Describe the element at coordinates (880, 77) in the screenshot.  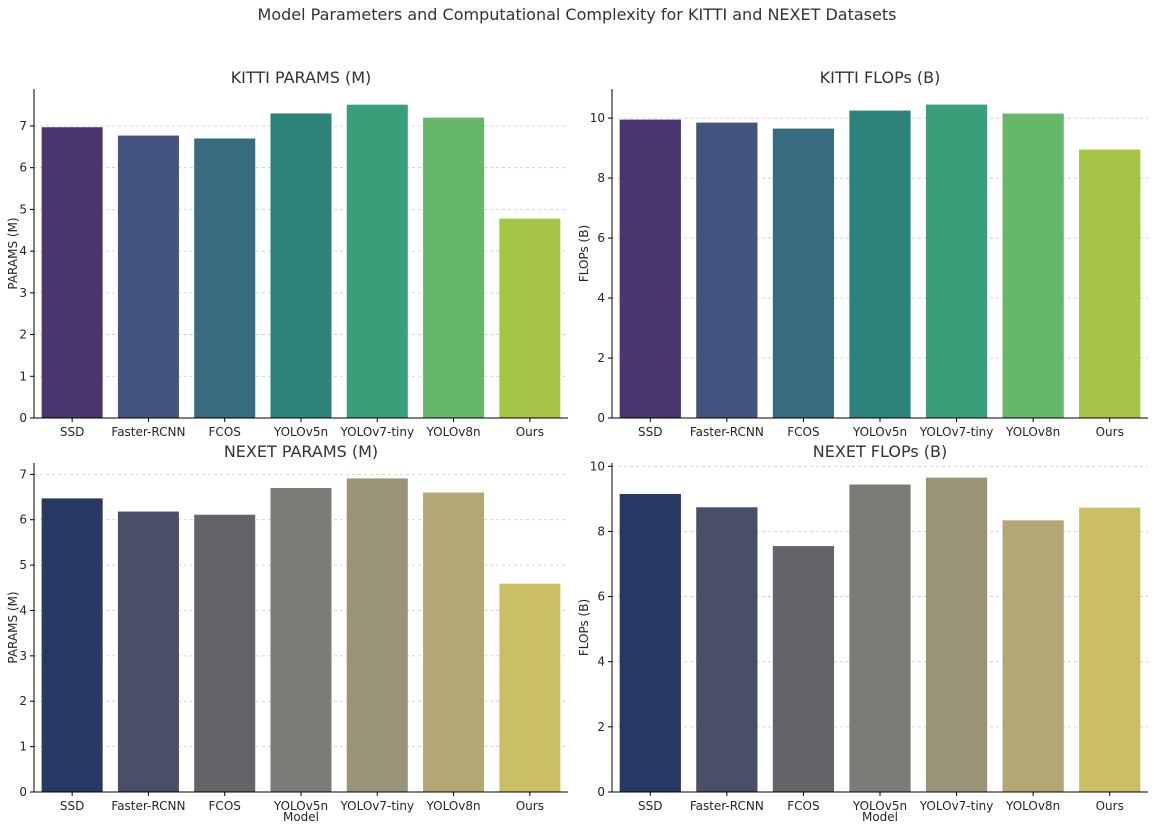
I see `chart-title: KITTI FLOPs (B)` at that location.